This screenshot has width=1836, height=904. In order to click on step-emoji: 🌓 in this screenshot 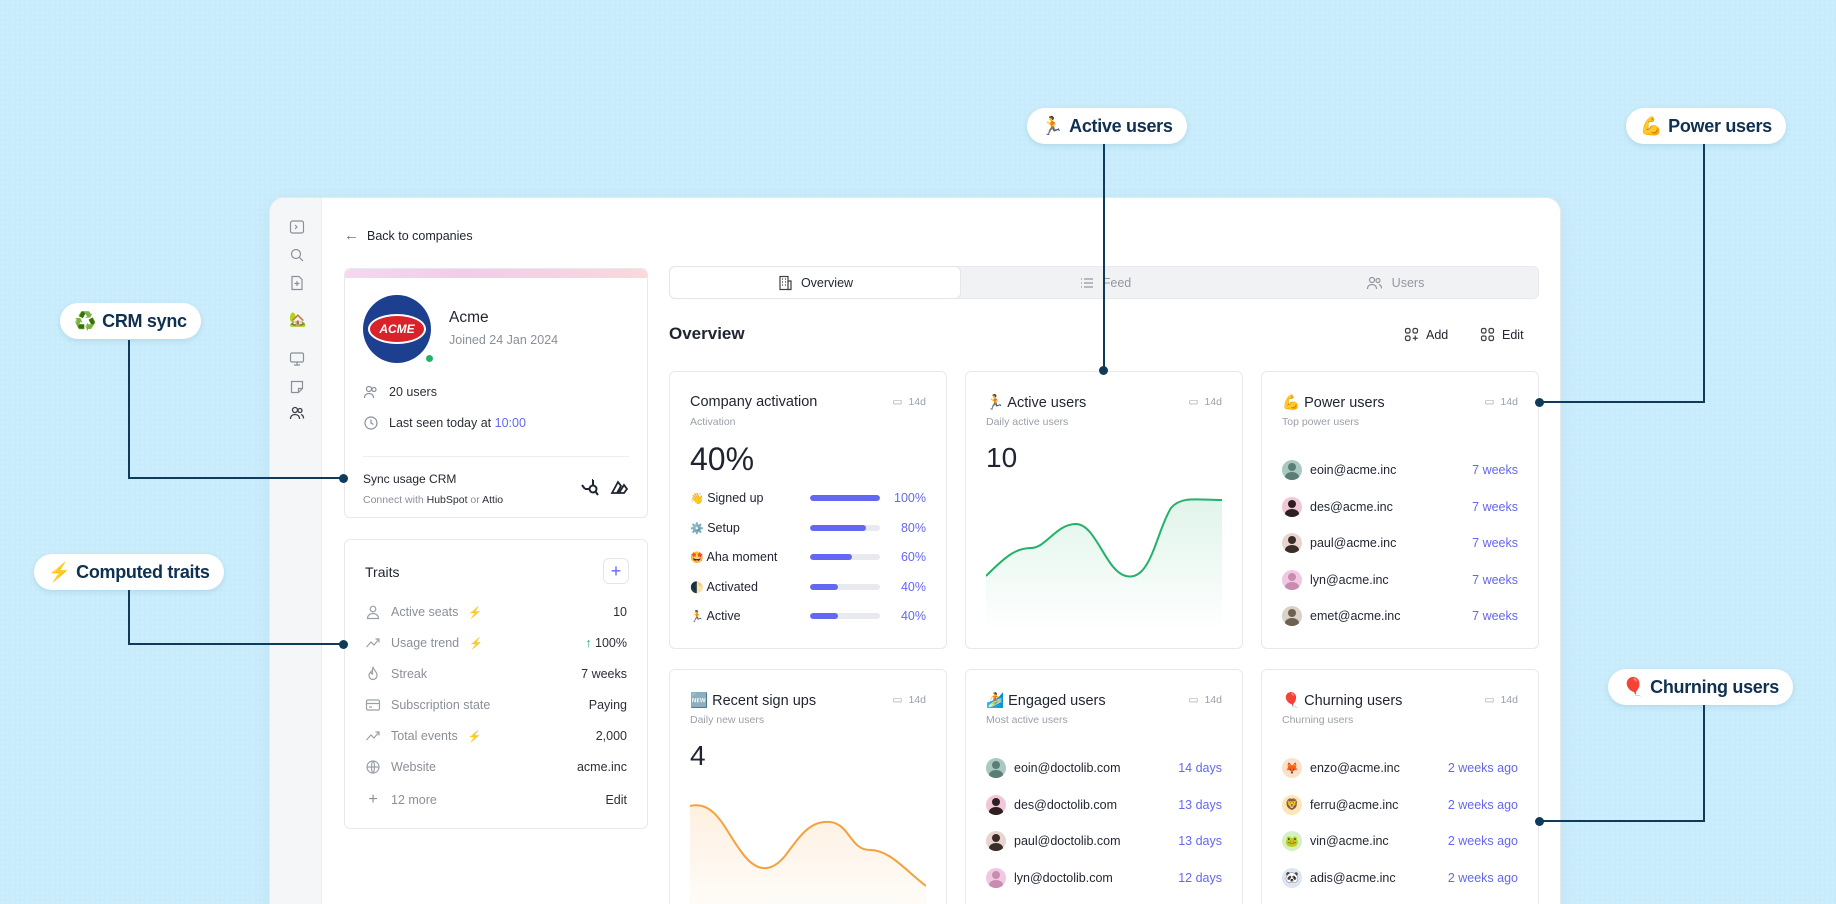, I will do `click(697, 587)`.